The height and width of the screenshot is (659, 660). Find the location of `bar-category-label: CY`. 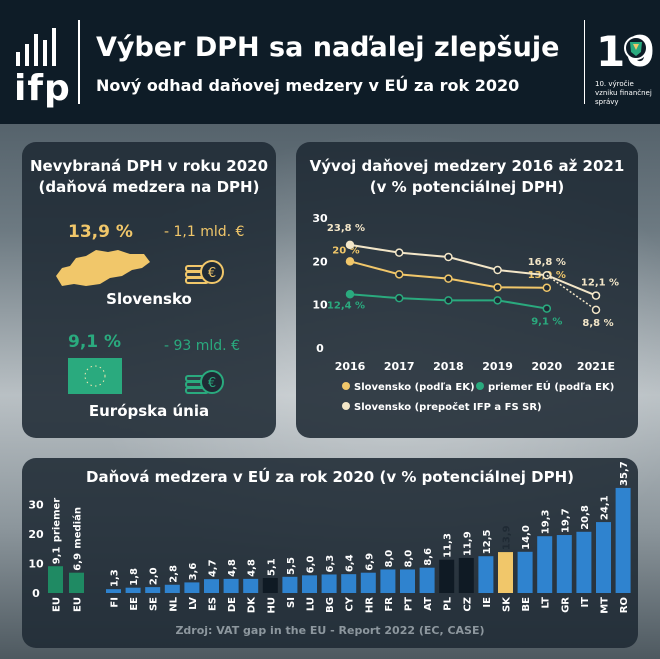

bar-category-label: CY is located at coordinates (350, 603).